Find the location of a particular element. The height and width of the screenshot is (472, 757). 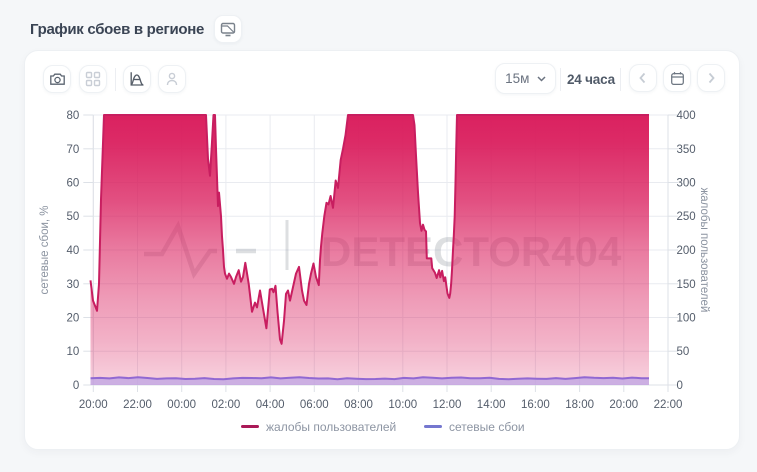

svg-text: 02:00 is located at coordinates (226, 405).